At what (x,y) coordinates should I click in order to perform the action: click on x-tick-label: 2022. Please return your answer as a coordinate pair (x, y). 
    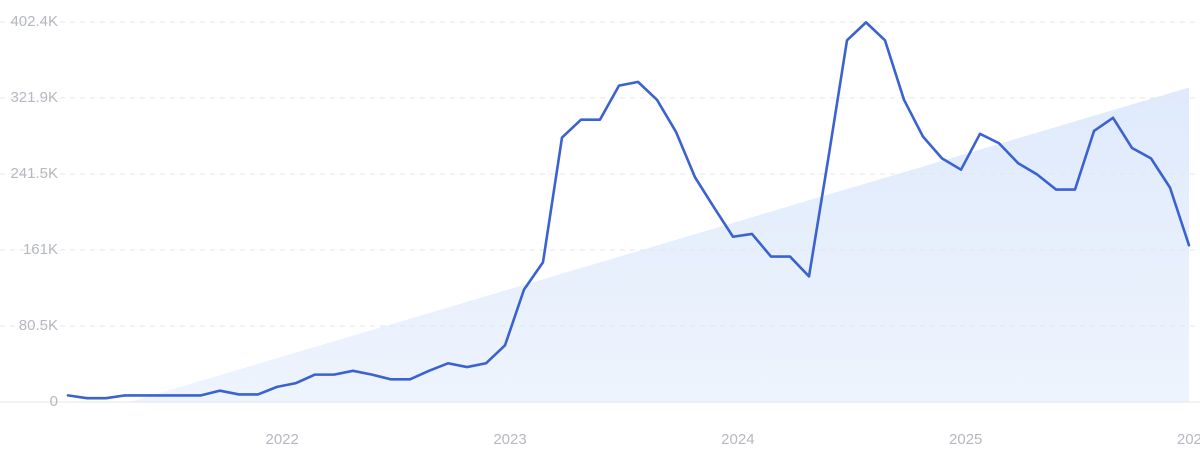
    Looking at the image, I should click on (281, 439).